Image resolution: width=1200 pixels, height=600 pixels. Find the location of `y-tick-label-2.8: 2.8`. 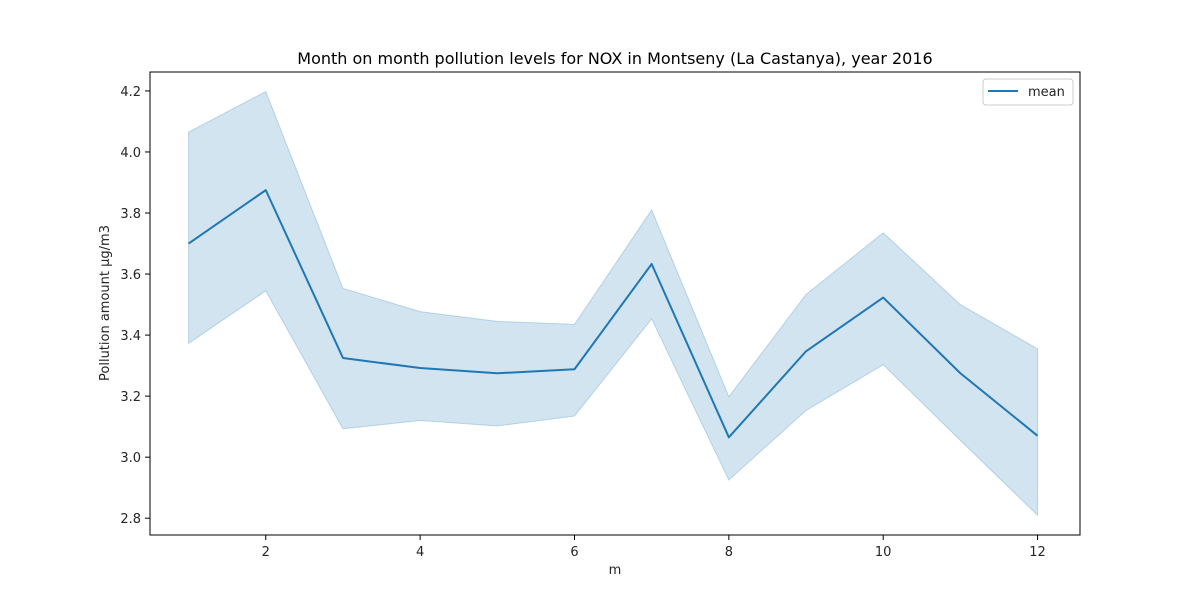

y-tick-label-2.8: 2.8 is located at coordinates (130, 519).